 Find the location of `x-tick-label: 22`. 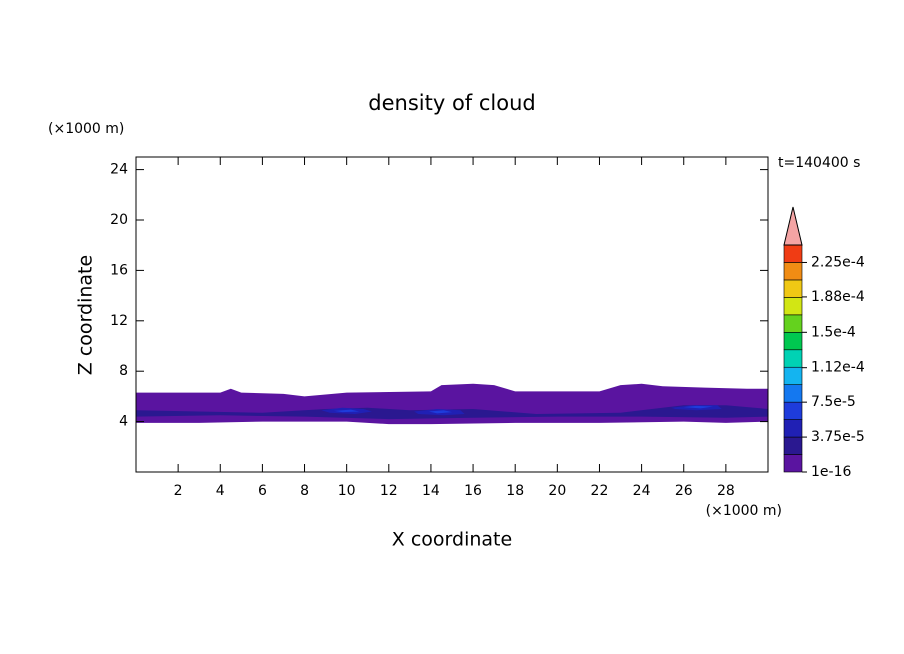

x-tick-label: 22 is located at coordinates (600, 491).